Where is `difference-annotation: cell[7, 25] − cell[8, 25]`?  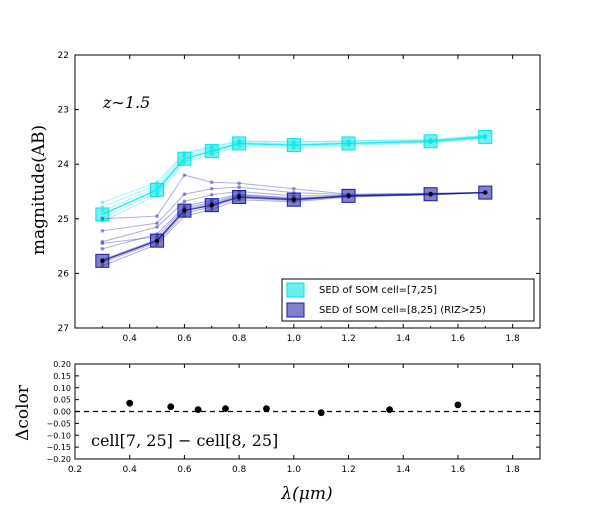 difference-annotation: cell[7, 25] − cell[8, 25] is located at coordinates (184, 440).